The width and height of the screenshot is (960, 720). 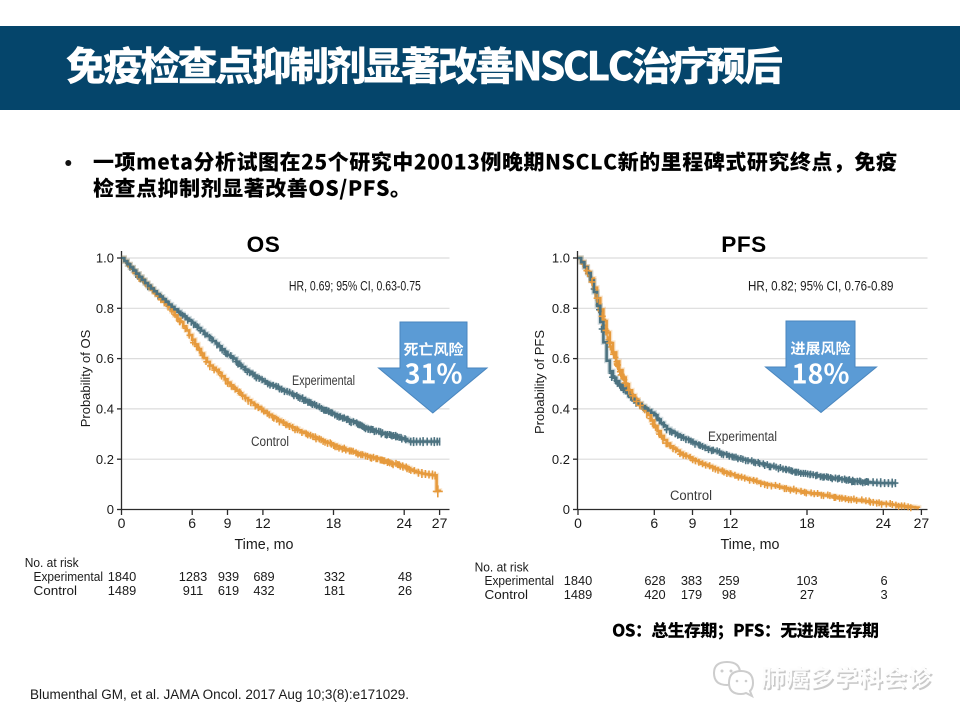 I want to click on svg-text: OS, so click(x=264, y=244).